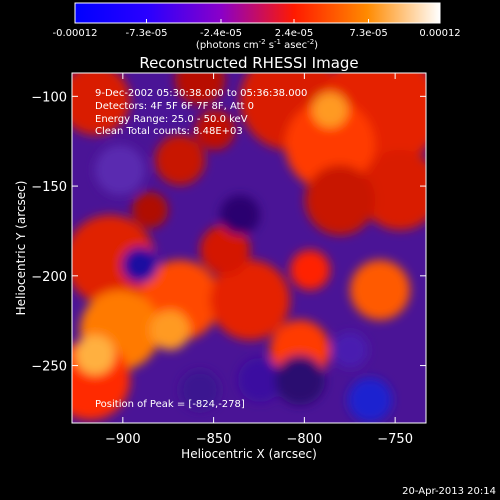  What do you see at coordinates (174, 106) in the screenshot?
I see `detectors-info: Detectors: 4F 5F 6F 7F 8F, Att 0` at bounding box center [174, 106].